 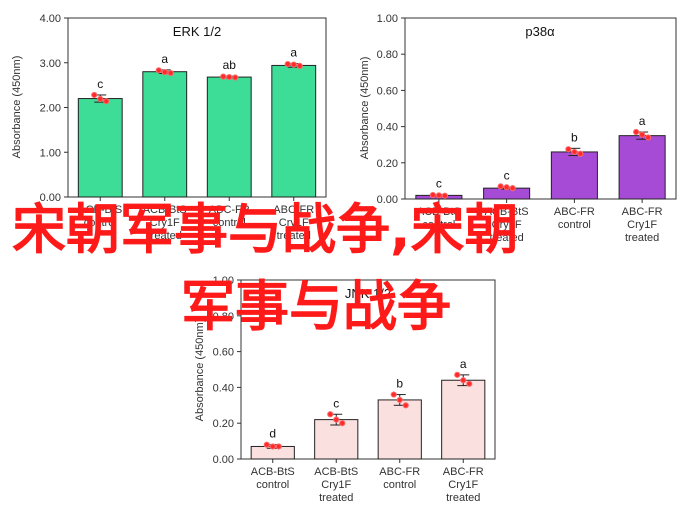 I want to click on watermark-line-1: 宋朝军事与战争,宋朝, so click(x=265, y=229).